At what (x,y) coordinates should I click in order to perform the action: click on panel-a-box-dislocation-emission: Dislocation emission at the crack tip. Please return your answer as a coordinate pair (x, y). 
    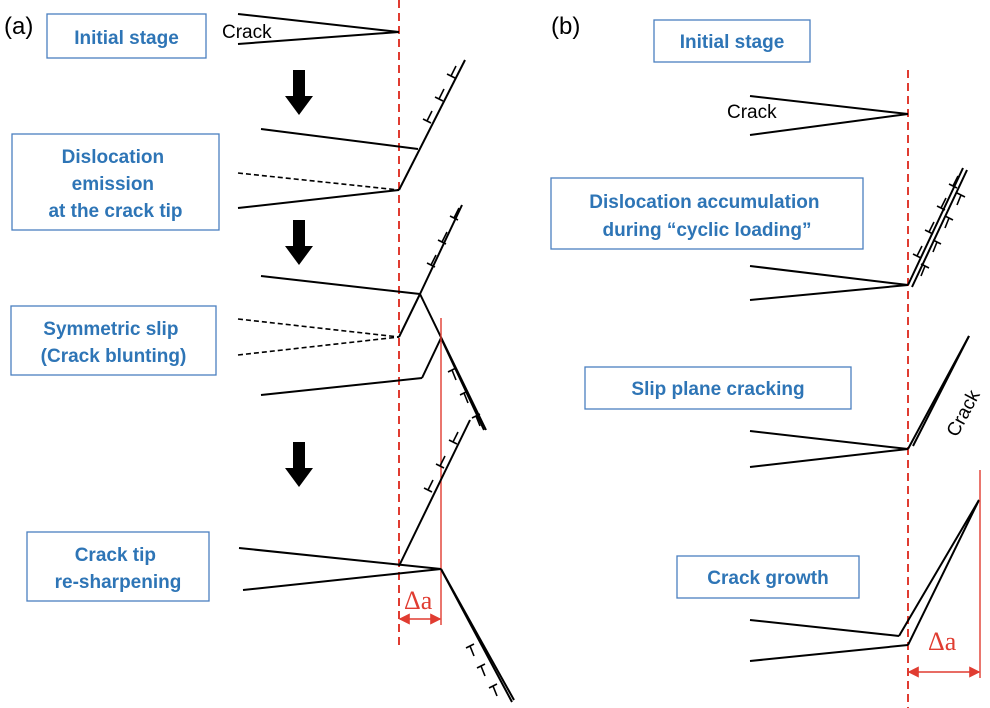
    Looking at the image, I should click on (115, 182).